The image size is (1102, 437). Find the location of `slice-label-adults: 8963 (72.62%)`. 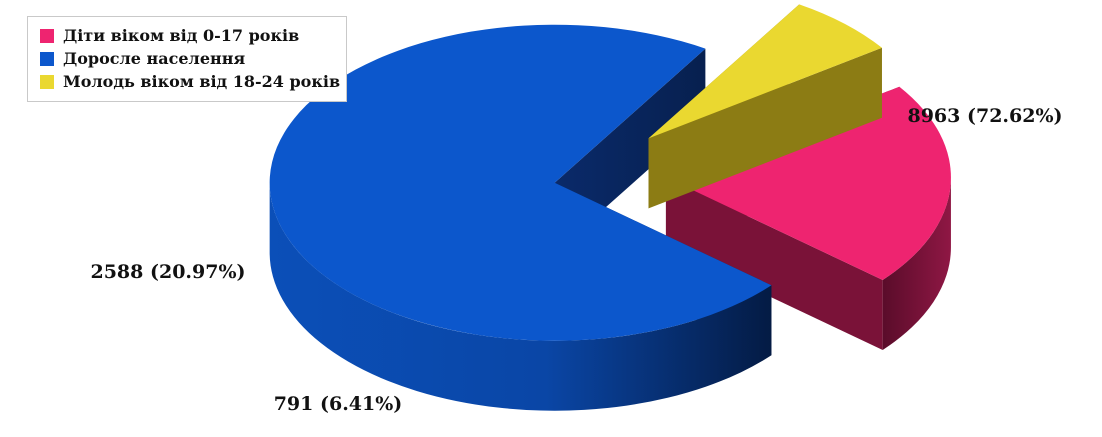

slice-label-adults: 8963 (72.62%) is located at coordinates (984, 116).